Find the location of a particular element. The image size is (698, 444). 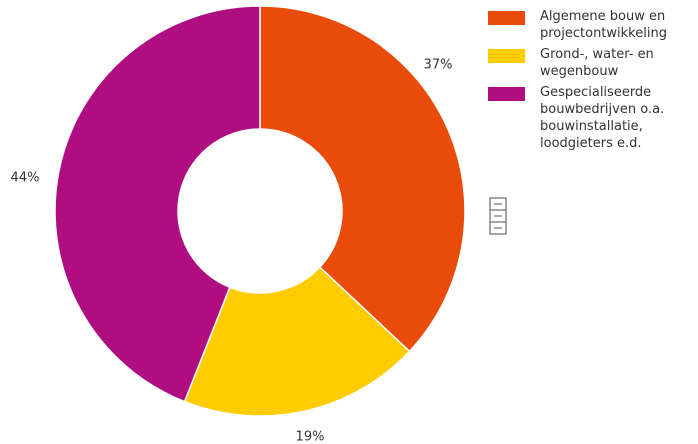

cbs-logo is located at coordinates (498, 216).